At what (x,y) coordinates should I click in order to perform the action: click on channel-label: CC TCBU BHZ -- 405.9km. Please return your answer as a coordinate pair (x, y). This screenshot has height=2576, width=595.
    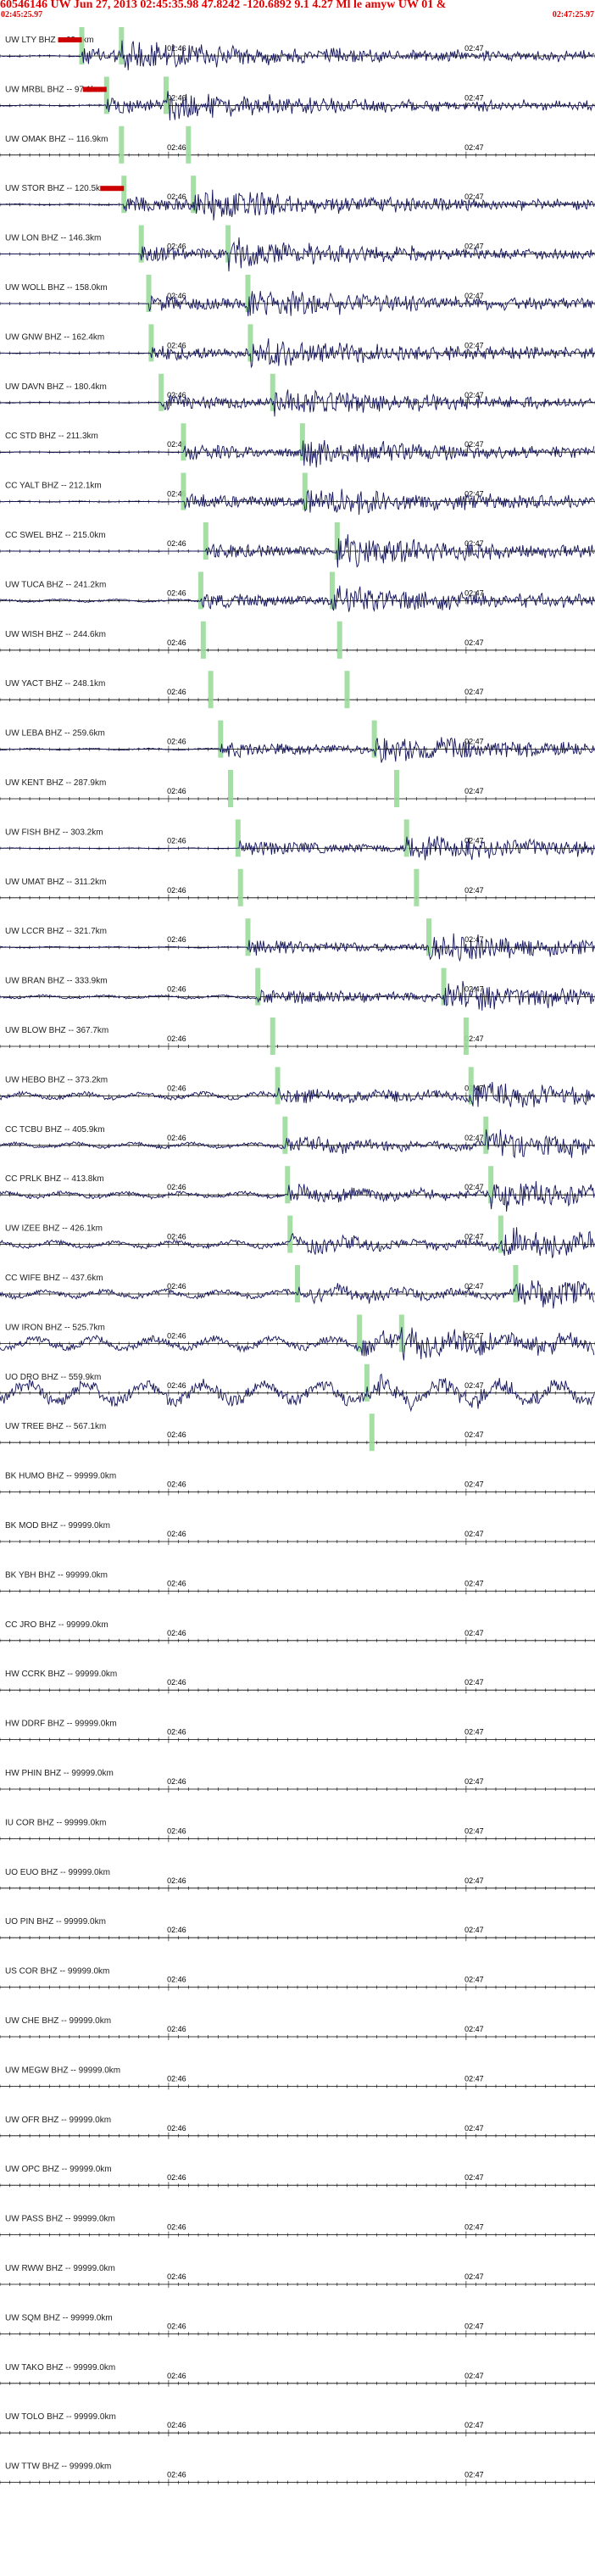
    Looking at the image, I should click on (55, 1130).